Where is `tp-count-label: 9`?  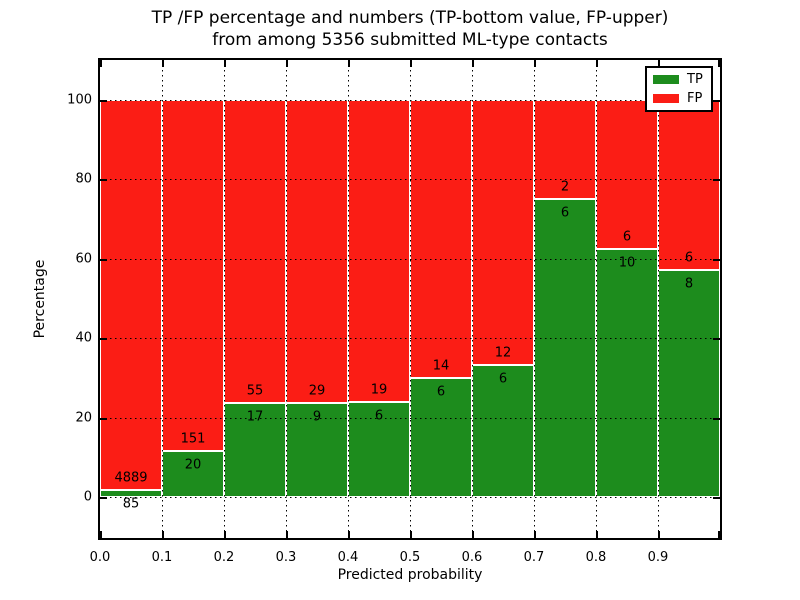 tp-count-label: 9 is located at coordinates (317, 417).